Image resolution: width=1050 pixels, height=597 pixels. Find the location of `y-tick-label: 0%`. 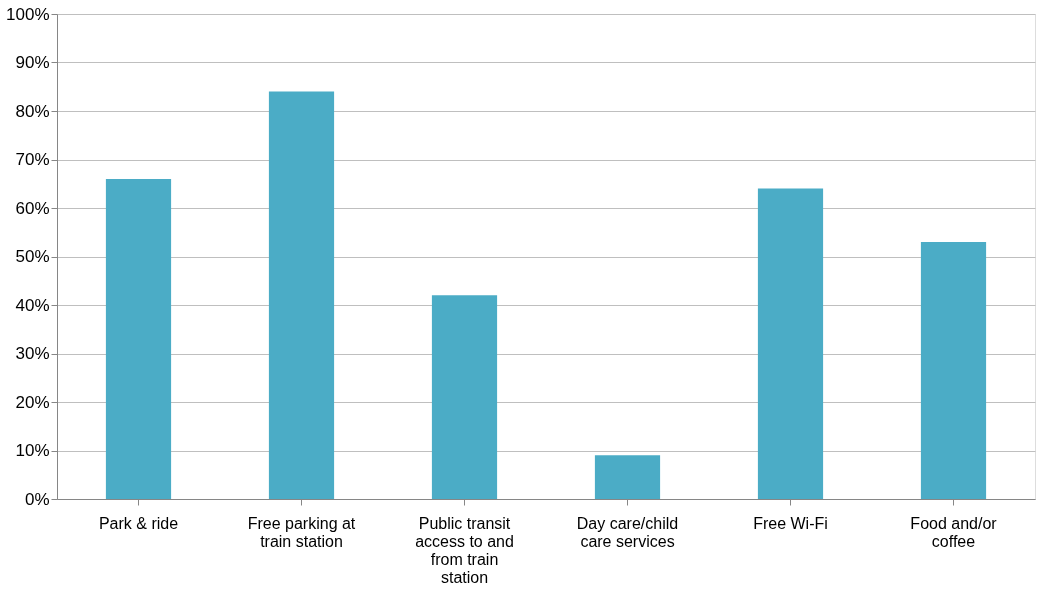

y-tick-label: 0% is located at coordinates (37, 499).